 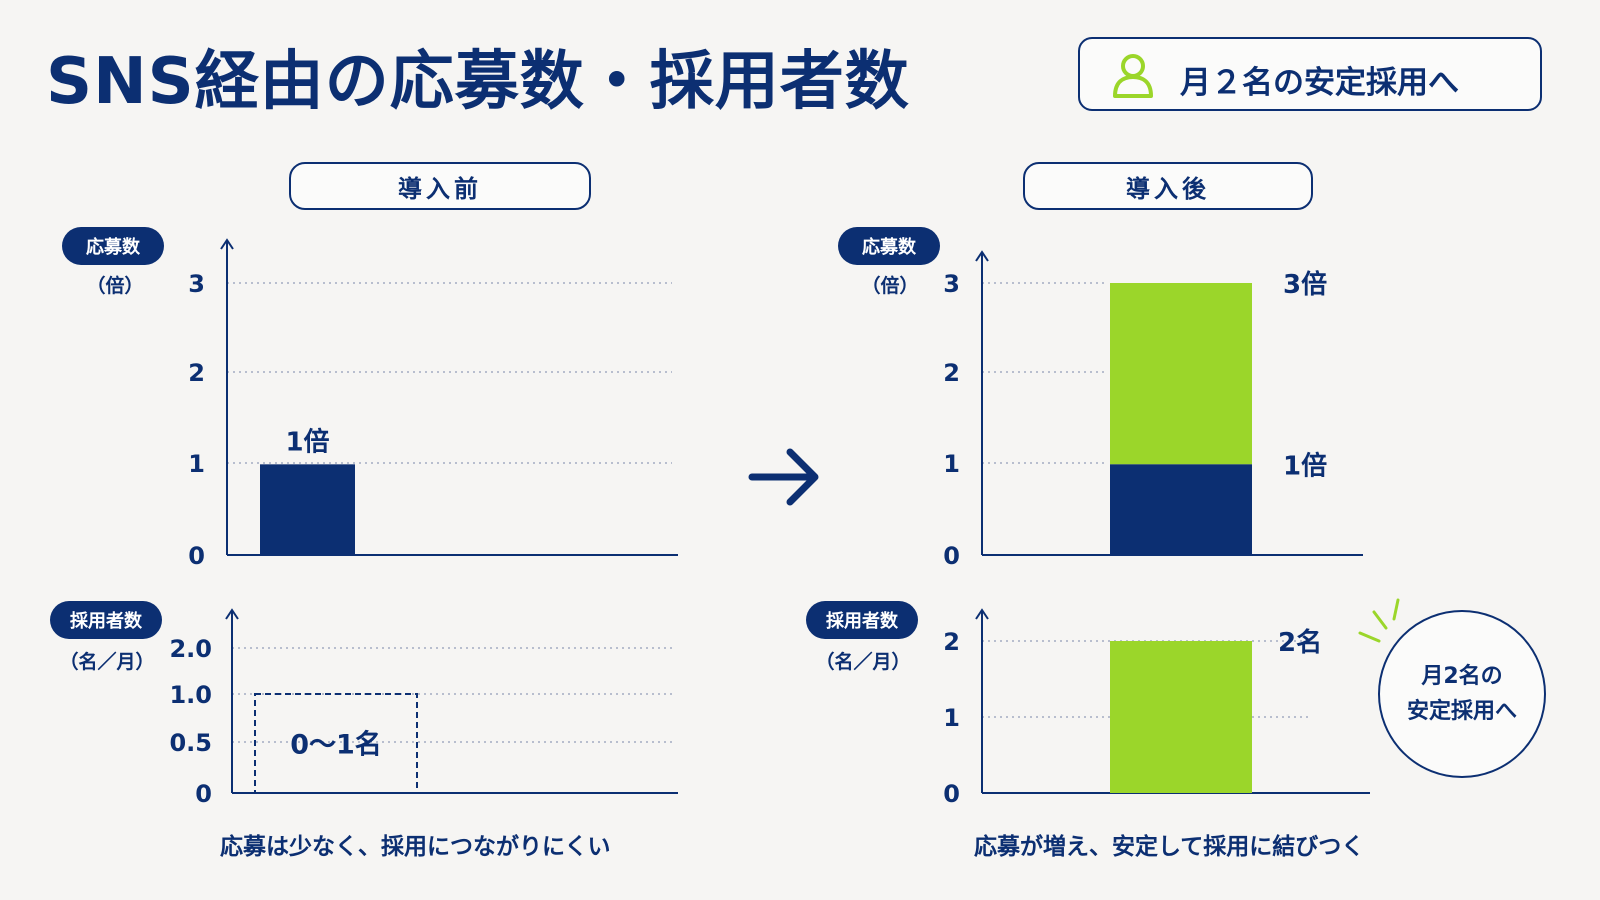 I want to click on badge-text: 月２名の安定採用へ, so click(x=1319, y=83).